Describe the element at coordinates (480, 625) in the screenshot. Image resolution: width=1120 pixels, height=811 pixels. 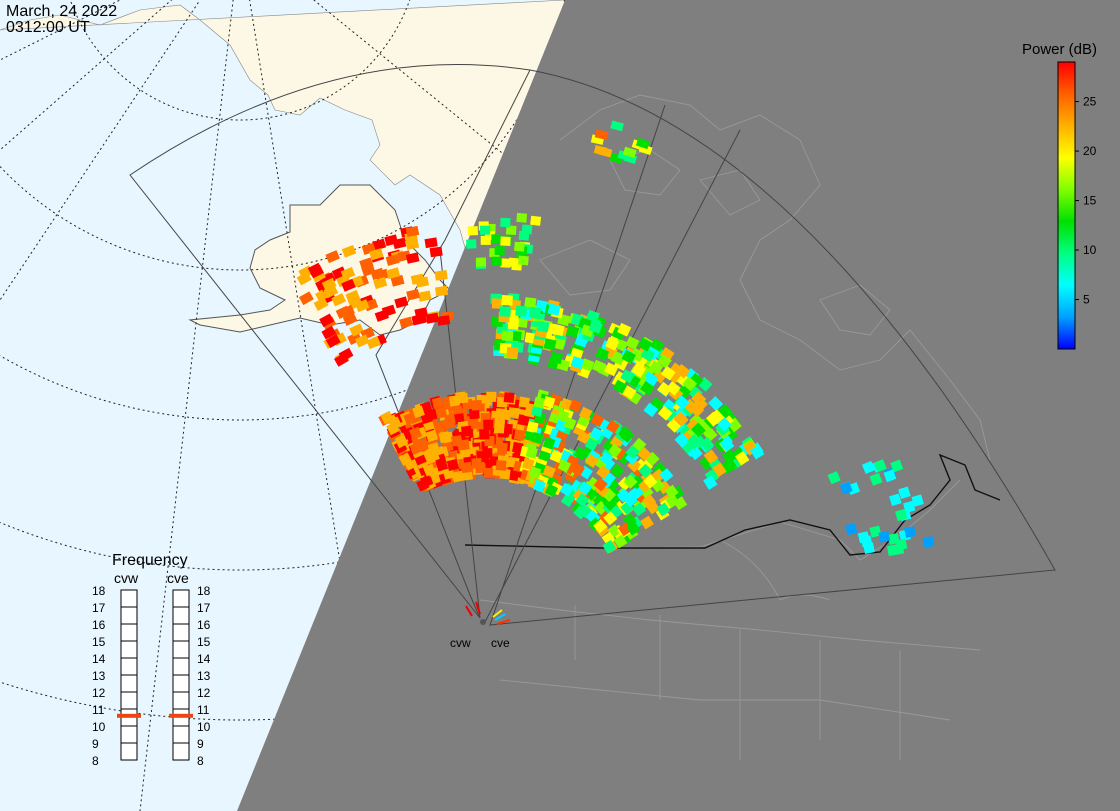
I see `radar-site-markers: cvw cve` at that location.